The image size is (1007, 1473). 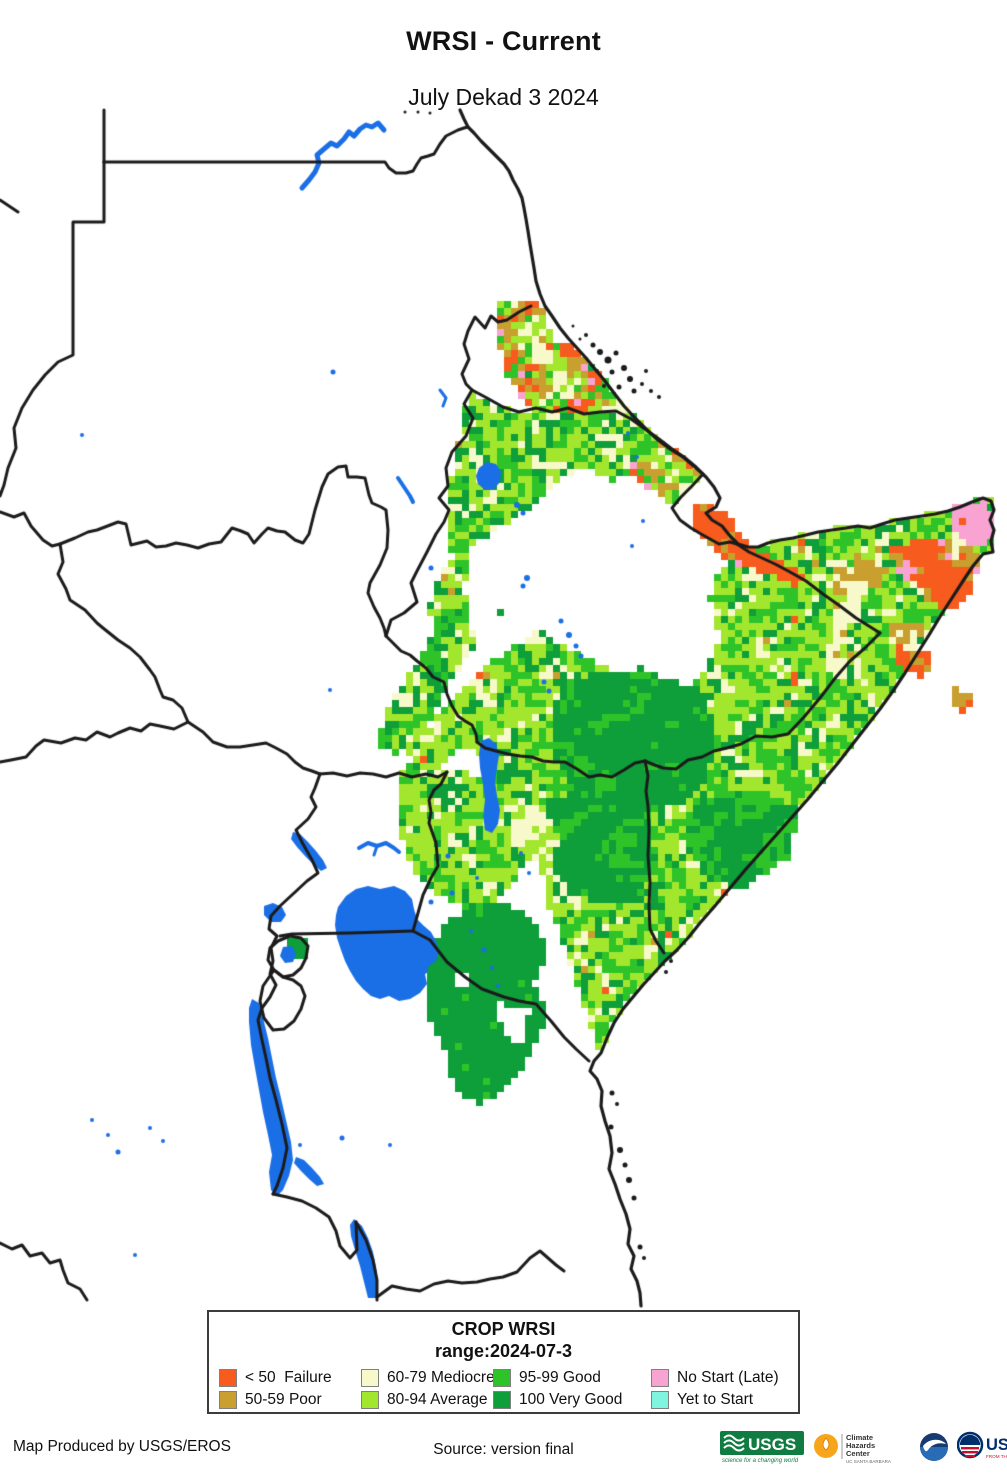 What do you see at coordinates (868, 1461) in the screenshot?
I see `svg-text: UC SANTA BARBARA` at bounding box center [868, 1461].